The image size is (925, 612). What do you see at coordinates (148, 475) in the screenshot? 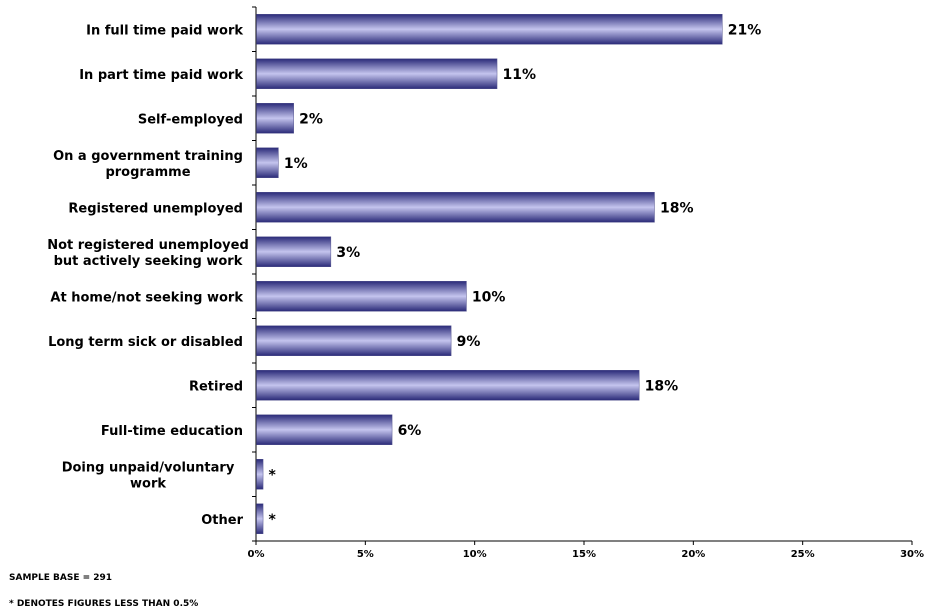
I see `category-label: Doing unpaid/voluntary work` at bounding box center [148, 475].